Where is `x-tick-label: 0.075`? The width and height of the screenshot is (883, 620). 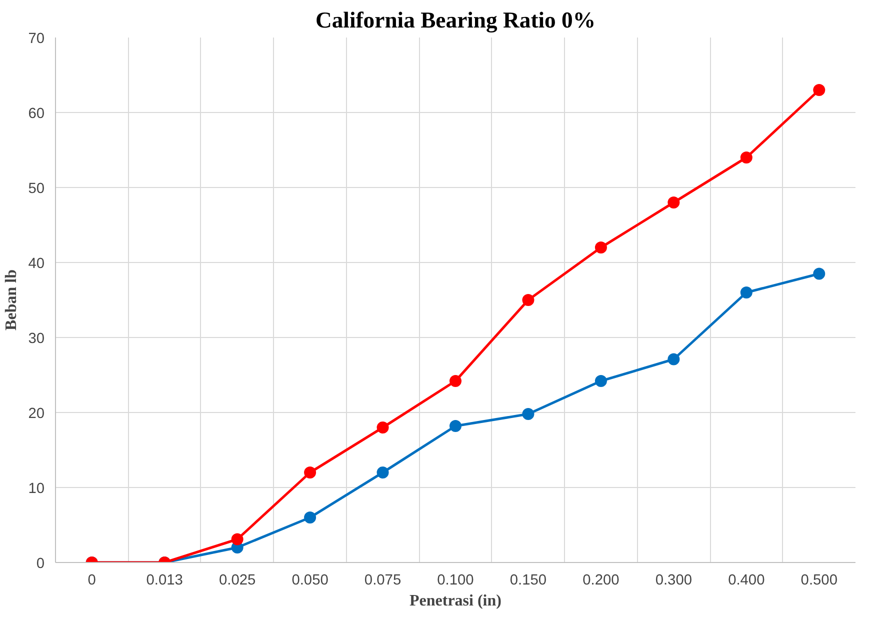 x-tick-label: 0.075 is located at coordinates (383, 580).